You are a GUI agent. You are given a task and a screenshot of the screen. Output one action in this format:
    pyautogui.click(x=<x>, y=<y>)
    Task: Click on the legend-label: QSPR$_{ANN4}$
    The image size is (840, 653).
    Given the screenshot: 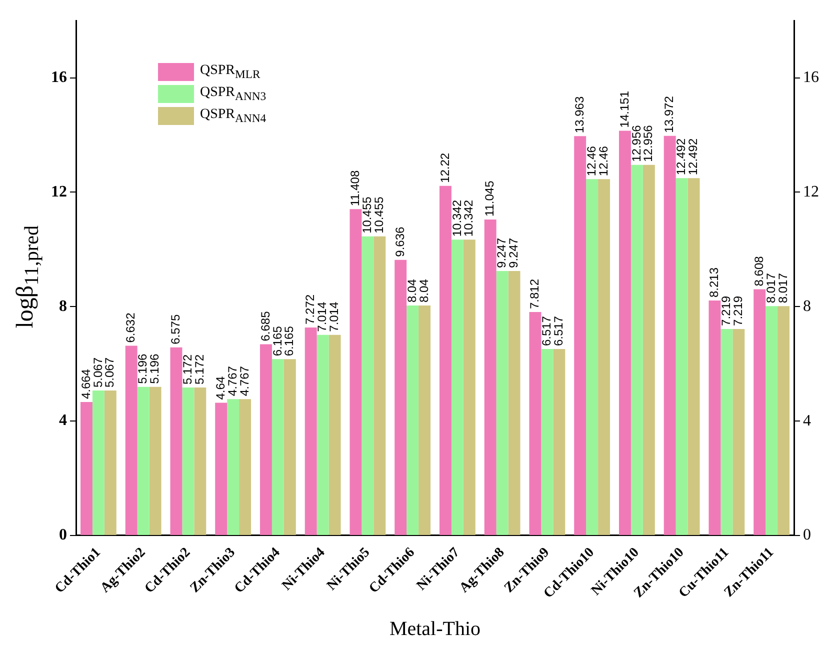 What is the action you would take?
    pyautogui.click(x=233, y=116)
    